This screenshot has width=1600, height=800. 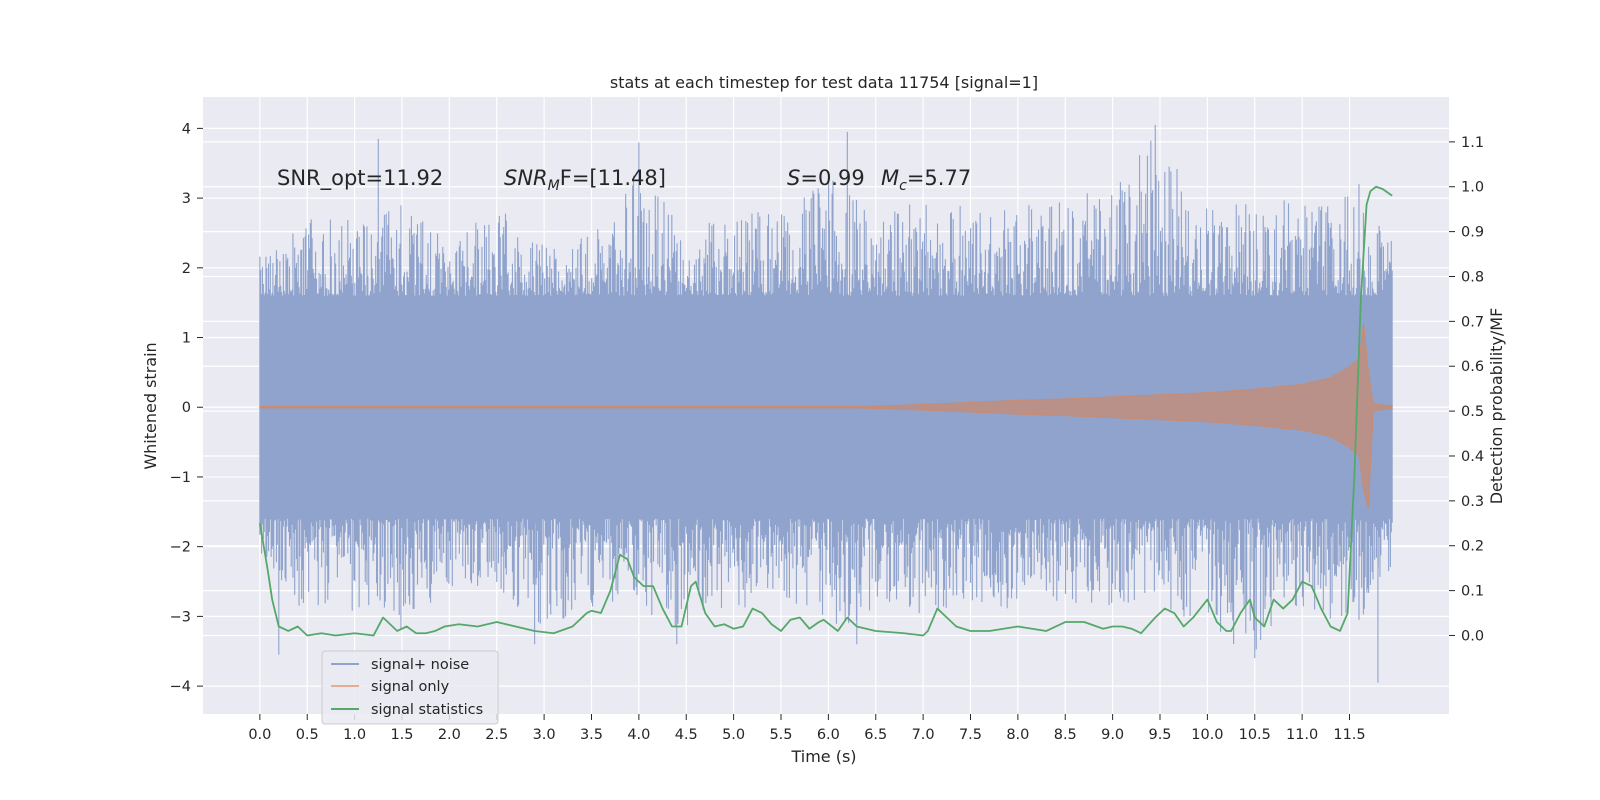 What do you see at coordinates (1472, 322) in the screenshot?
I see `y2-tick-label: 0.7` at bounding box center [1472, 322].